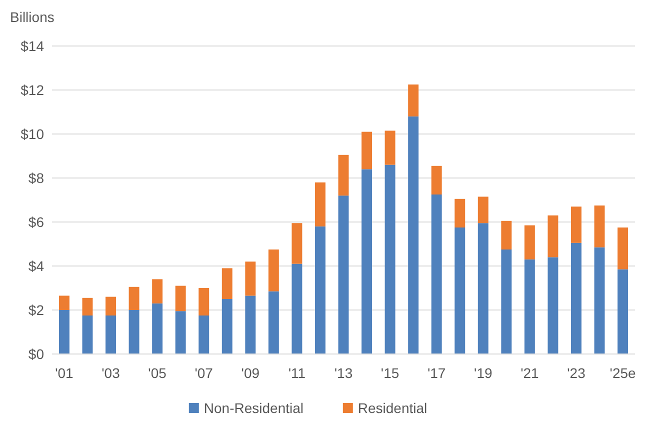 The image size is (657, 425). What do you see at coordinates (436, 373) in the screenshot?
I see `x-tick-label: '17` at bounding box center [436, 373].